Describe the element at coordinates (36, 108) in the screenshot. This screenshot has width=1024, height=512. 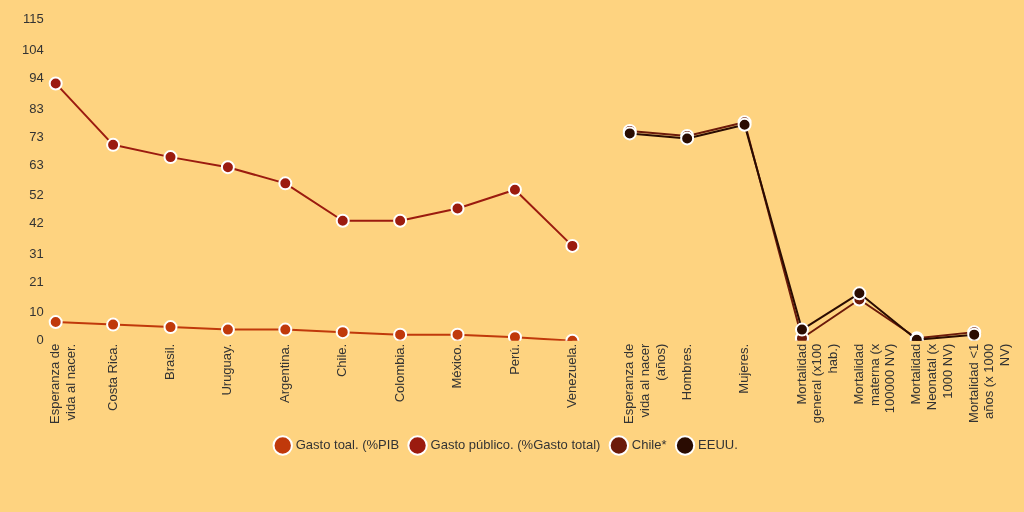
I see `y-tick-label: 83` at that location.